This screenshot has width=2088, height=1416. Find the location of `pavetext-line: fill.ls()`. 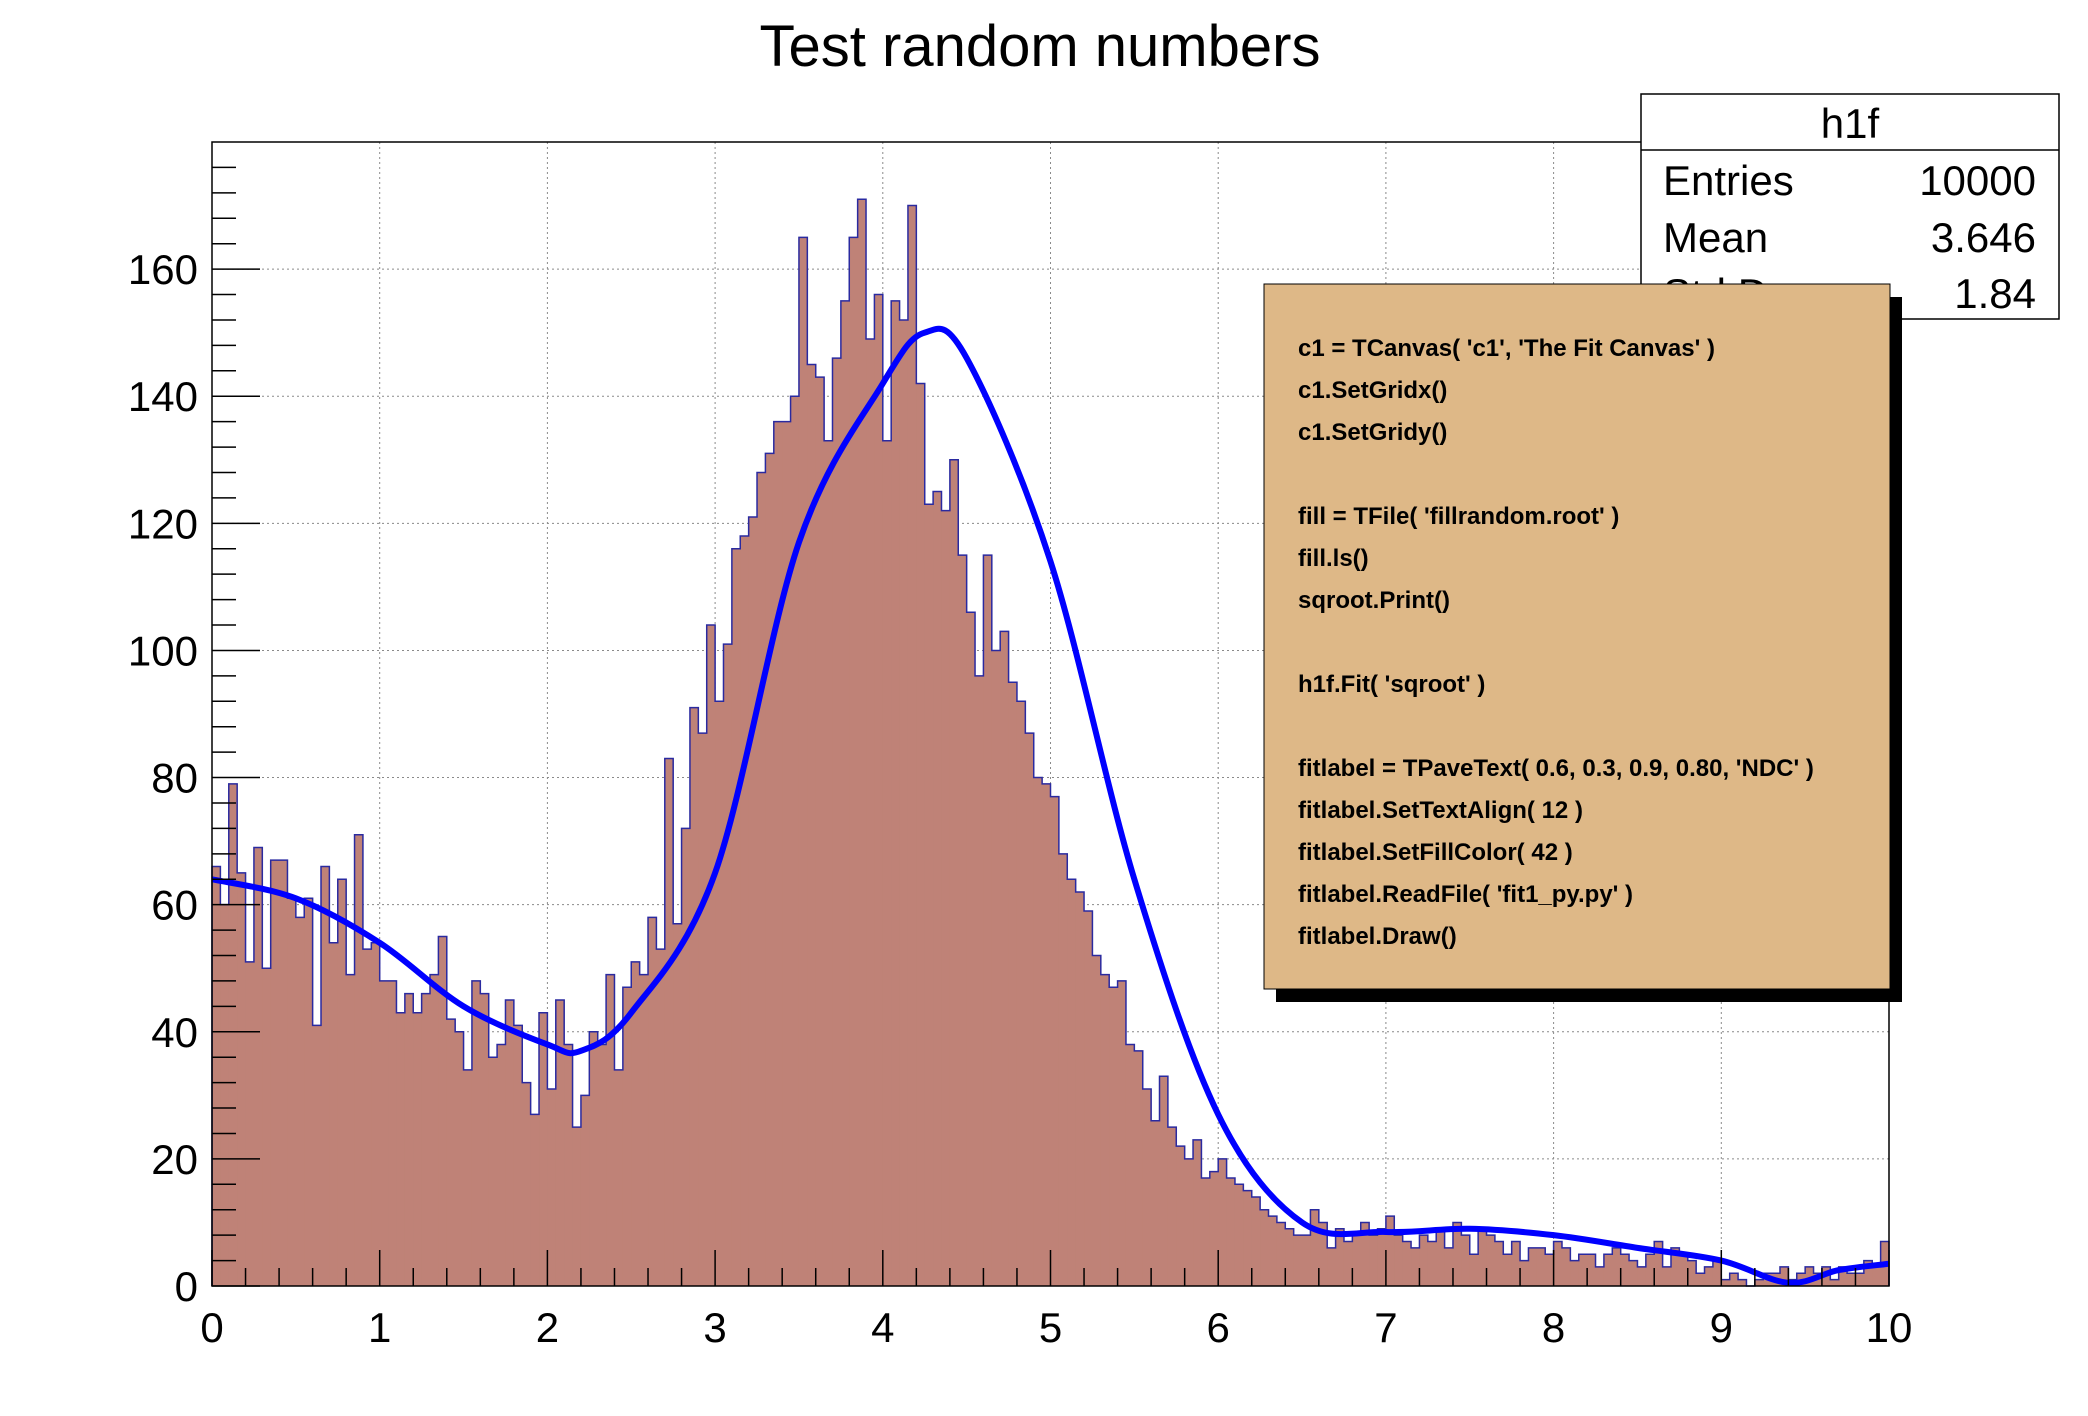

pavetext-line: fill.ls() is located at coordinates (1333, 558).